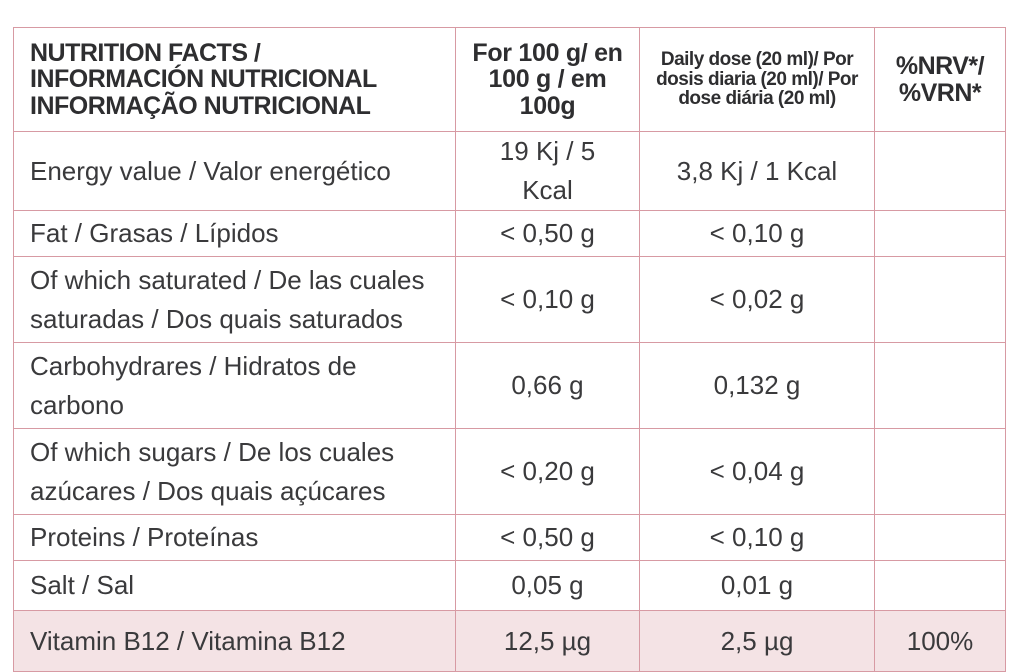 The width and height of the screenshot is (1024, 672). Describe the element at coordinates (940, 79) in the screenshot. I see `header-nrv: %NRV*/ %VRN*` at that location.